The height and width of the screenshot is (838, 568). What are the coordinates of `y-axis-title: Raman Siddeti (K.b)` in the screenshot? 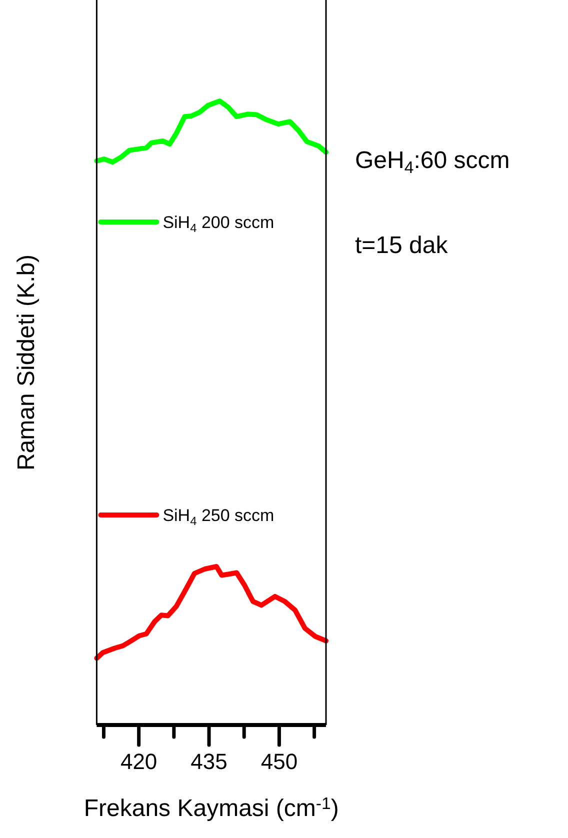 It's located at (26, 362).